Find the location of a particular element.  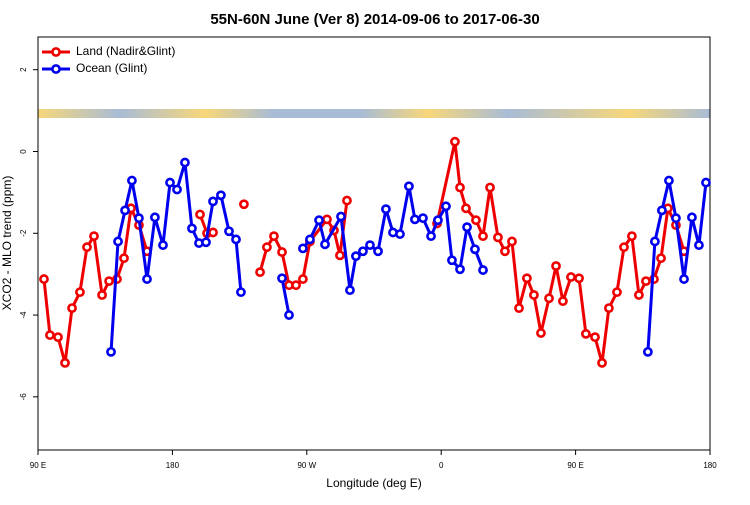

y-axis-label: XCO2 - MLO trend (ppm) is located at coordinates (7, 243).